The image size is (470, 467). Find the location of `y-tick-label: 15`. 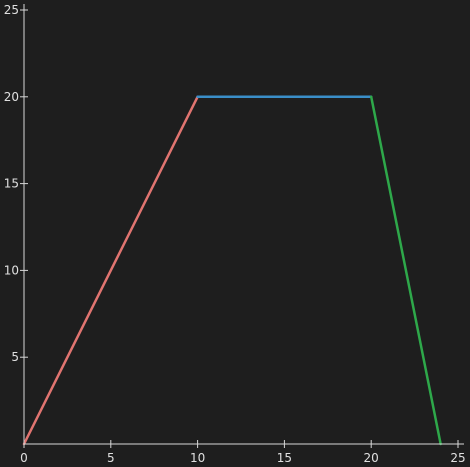

y-tick-label: 15 is located at coordinates (11, 184).